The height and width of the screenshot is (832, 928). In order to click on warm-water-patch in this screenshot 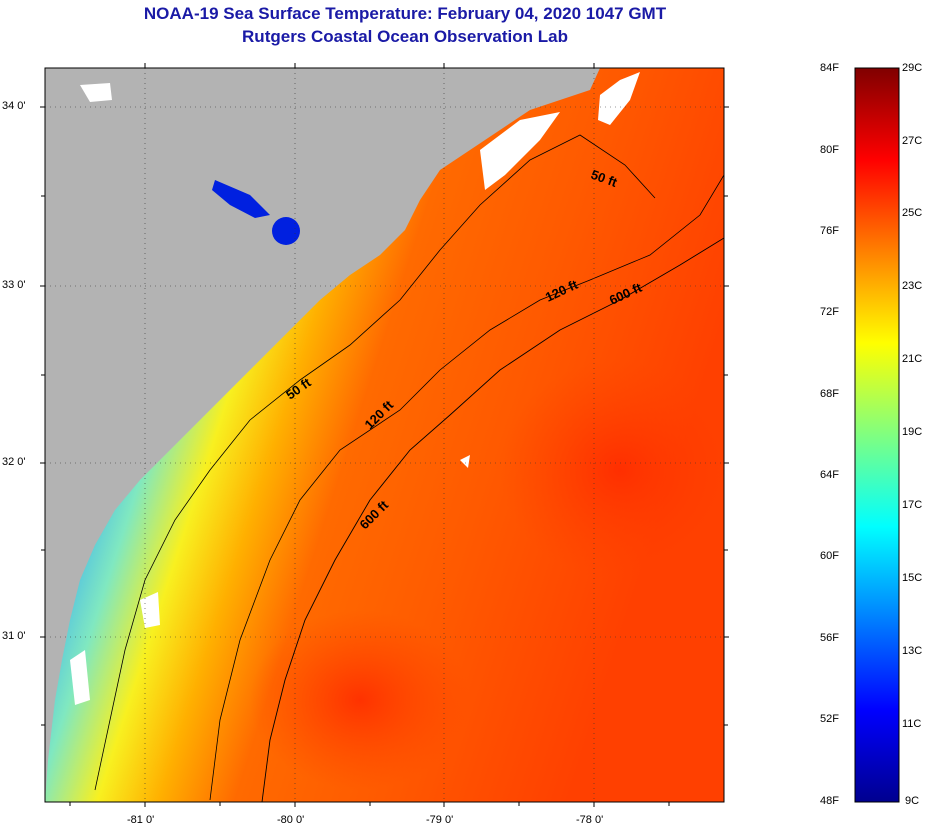, I will do `click(360, 700)`.